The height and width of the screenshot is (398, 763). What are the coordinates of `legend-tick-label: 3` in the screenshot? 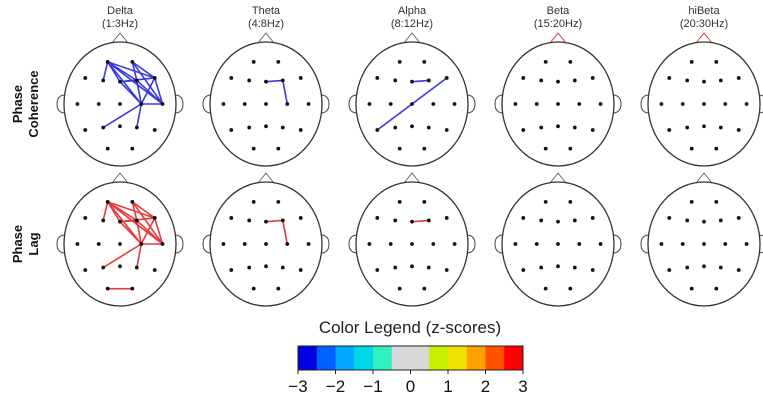 It's located at (522, 386).